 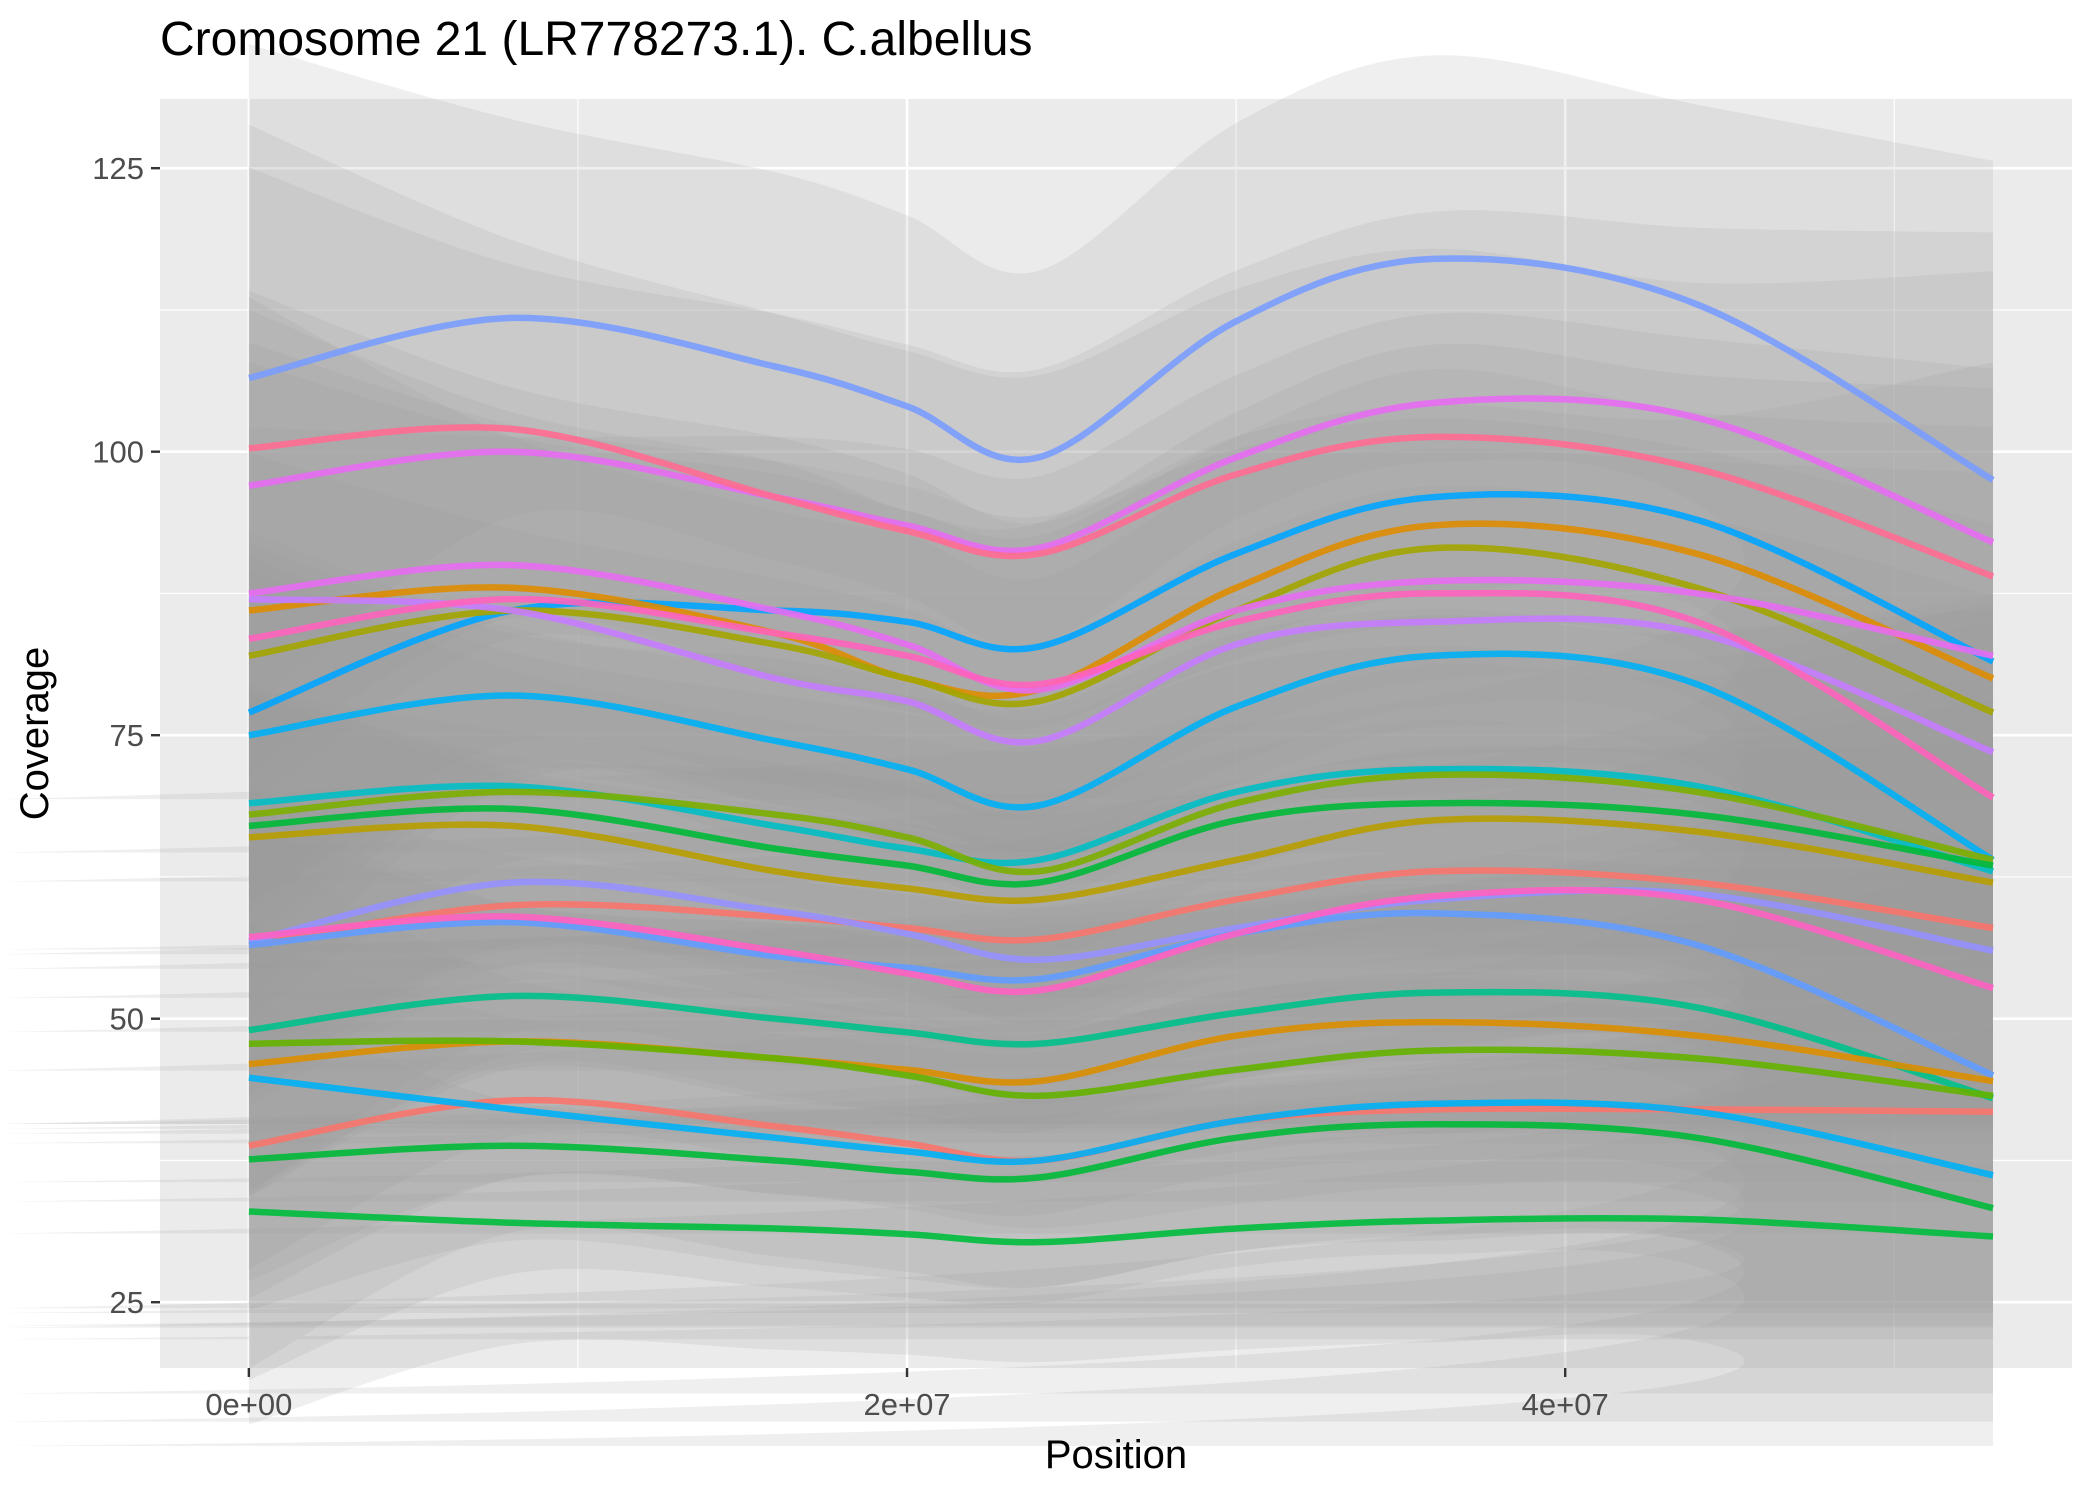 I want to click on y-tick-label: 25, so click(x=127, y=1302).